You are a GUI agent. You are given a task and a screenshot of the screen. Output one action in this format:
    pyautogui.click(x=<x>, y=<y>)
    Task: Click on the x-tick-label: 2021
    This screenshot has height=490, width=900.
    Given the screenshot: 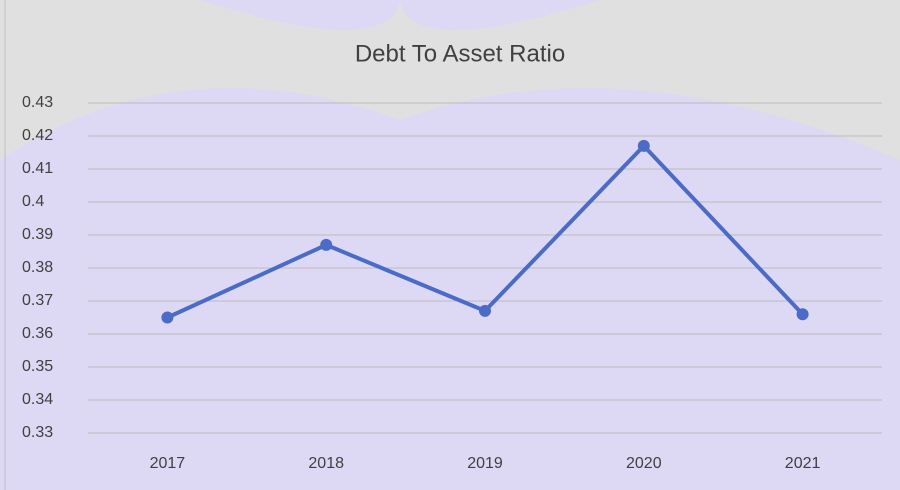 What is the action you would take?
    pyautogui.click(x=803, y=463)
    